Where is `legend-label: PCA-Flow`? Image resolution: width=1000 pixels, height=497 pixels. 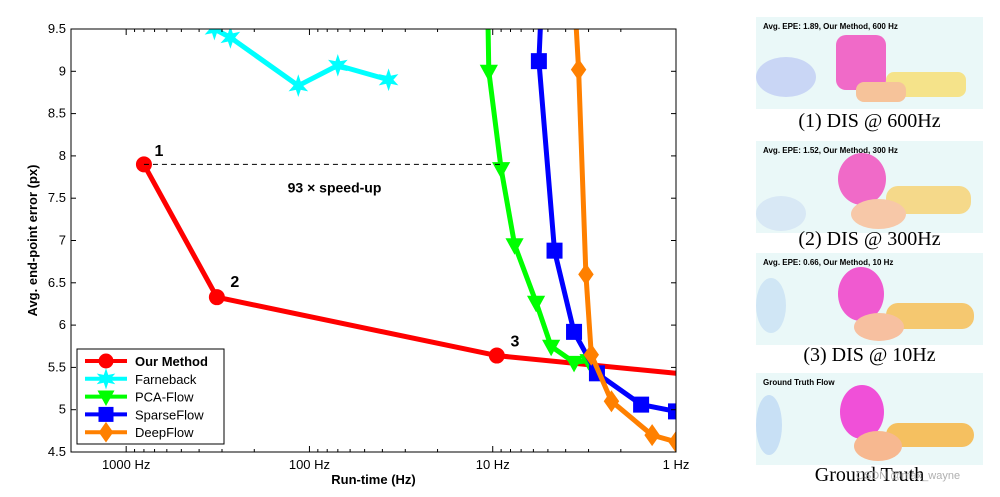
legend-label: PCA-Flow is located at coordinates (164, 397).